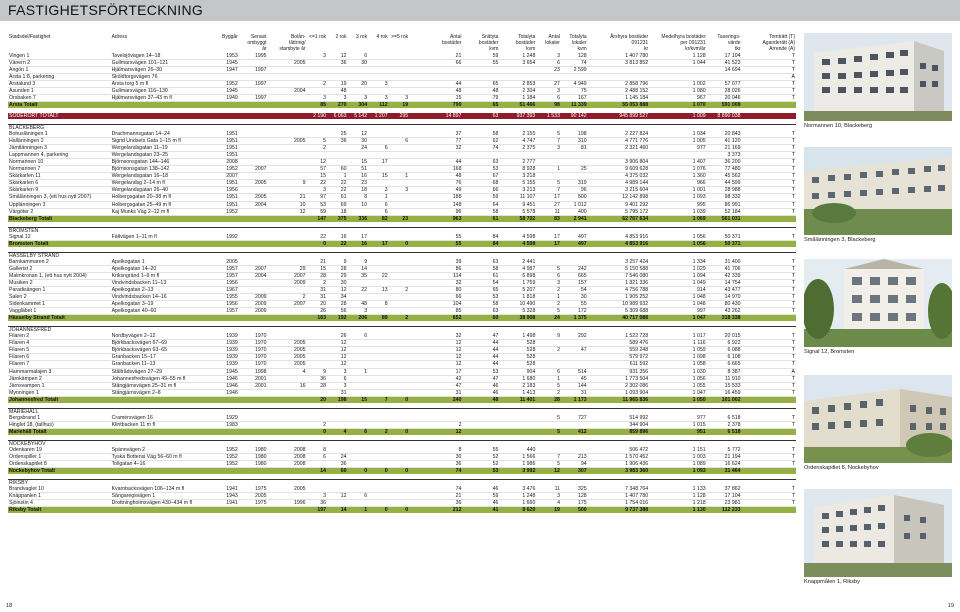 The width and height of the screenshot is (960, 612). I want to click on table-cell: 42, so click(436, 379).